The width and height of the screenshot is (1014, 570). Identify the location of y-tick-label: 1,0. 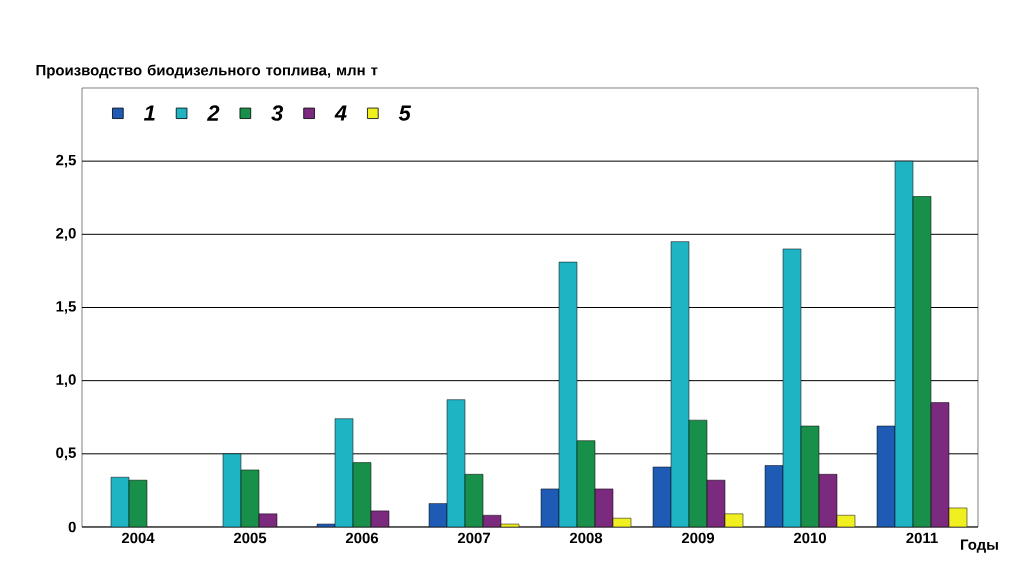
(66, 381).